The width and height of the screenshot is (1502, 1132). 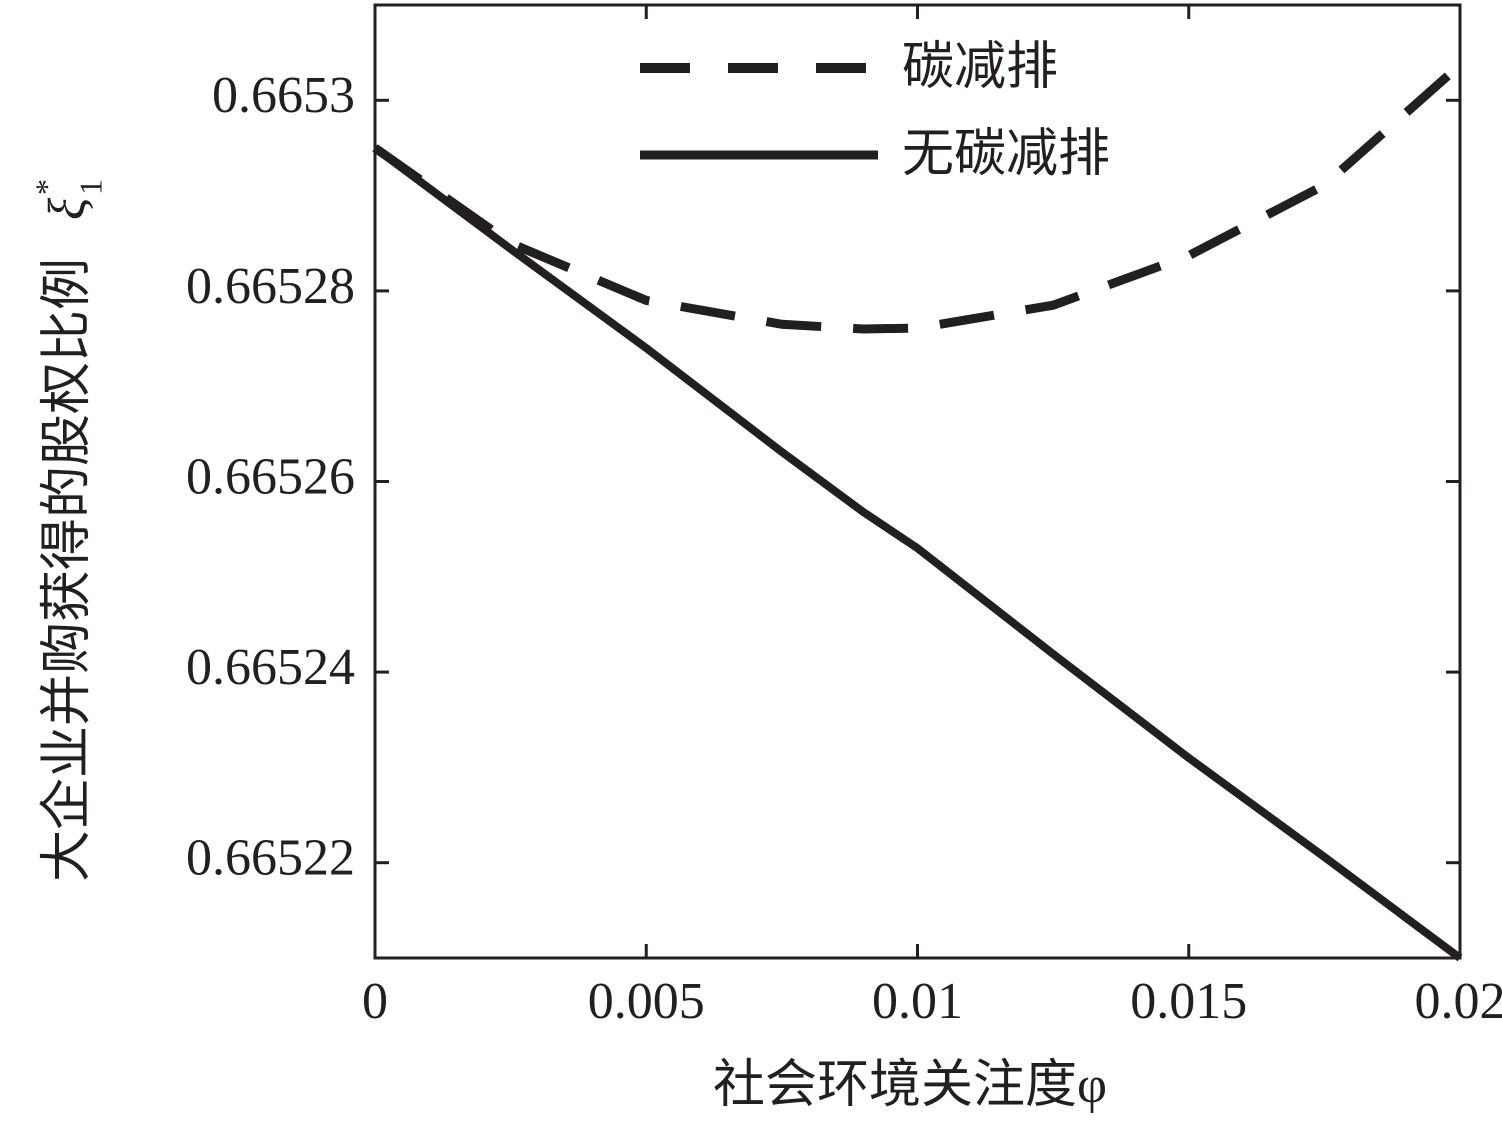 What do you see at coordinates (980, 67) in the screenshot?
I see `legend-label: 碳减排` at bounding box center [980, 67].